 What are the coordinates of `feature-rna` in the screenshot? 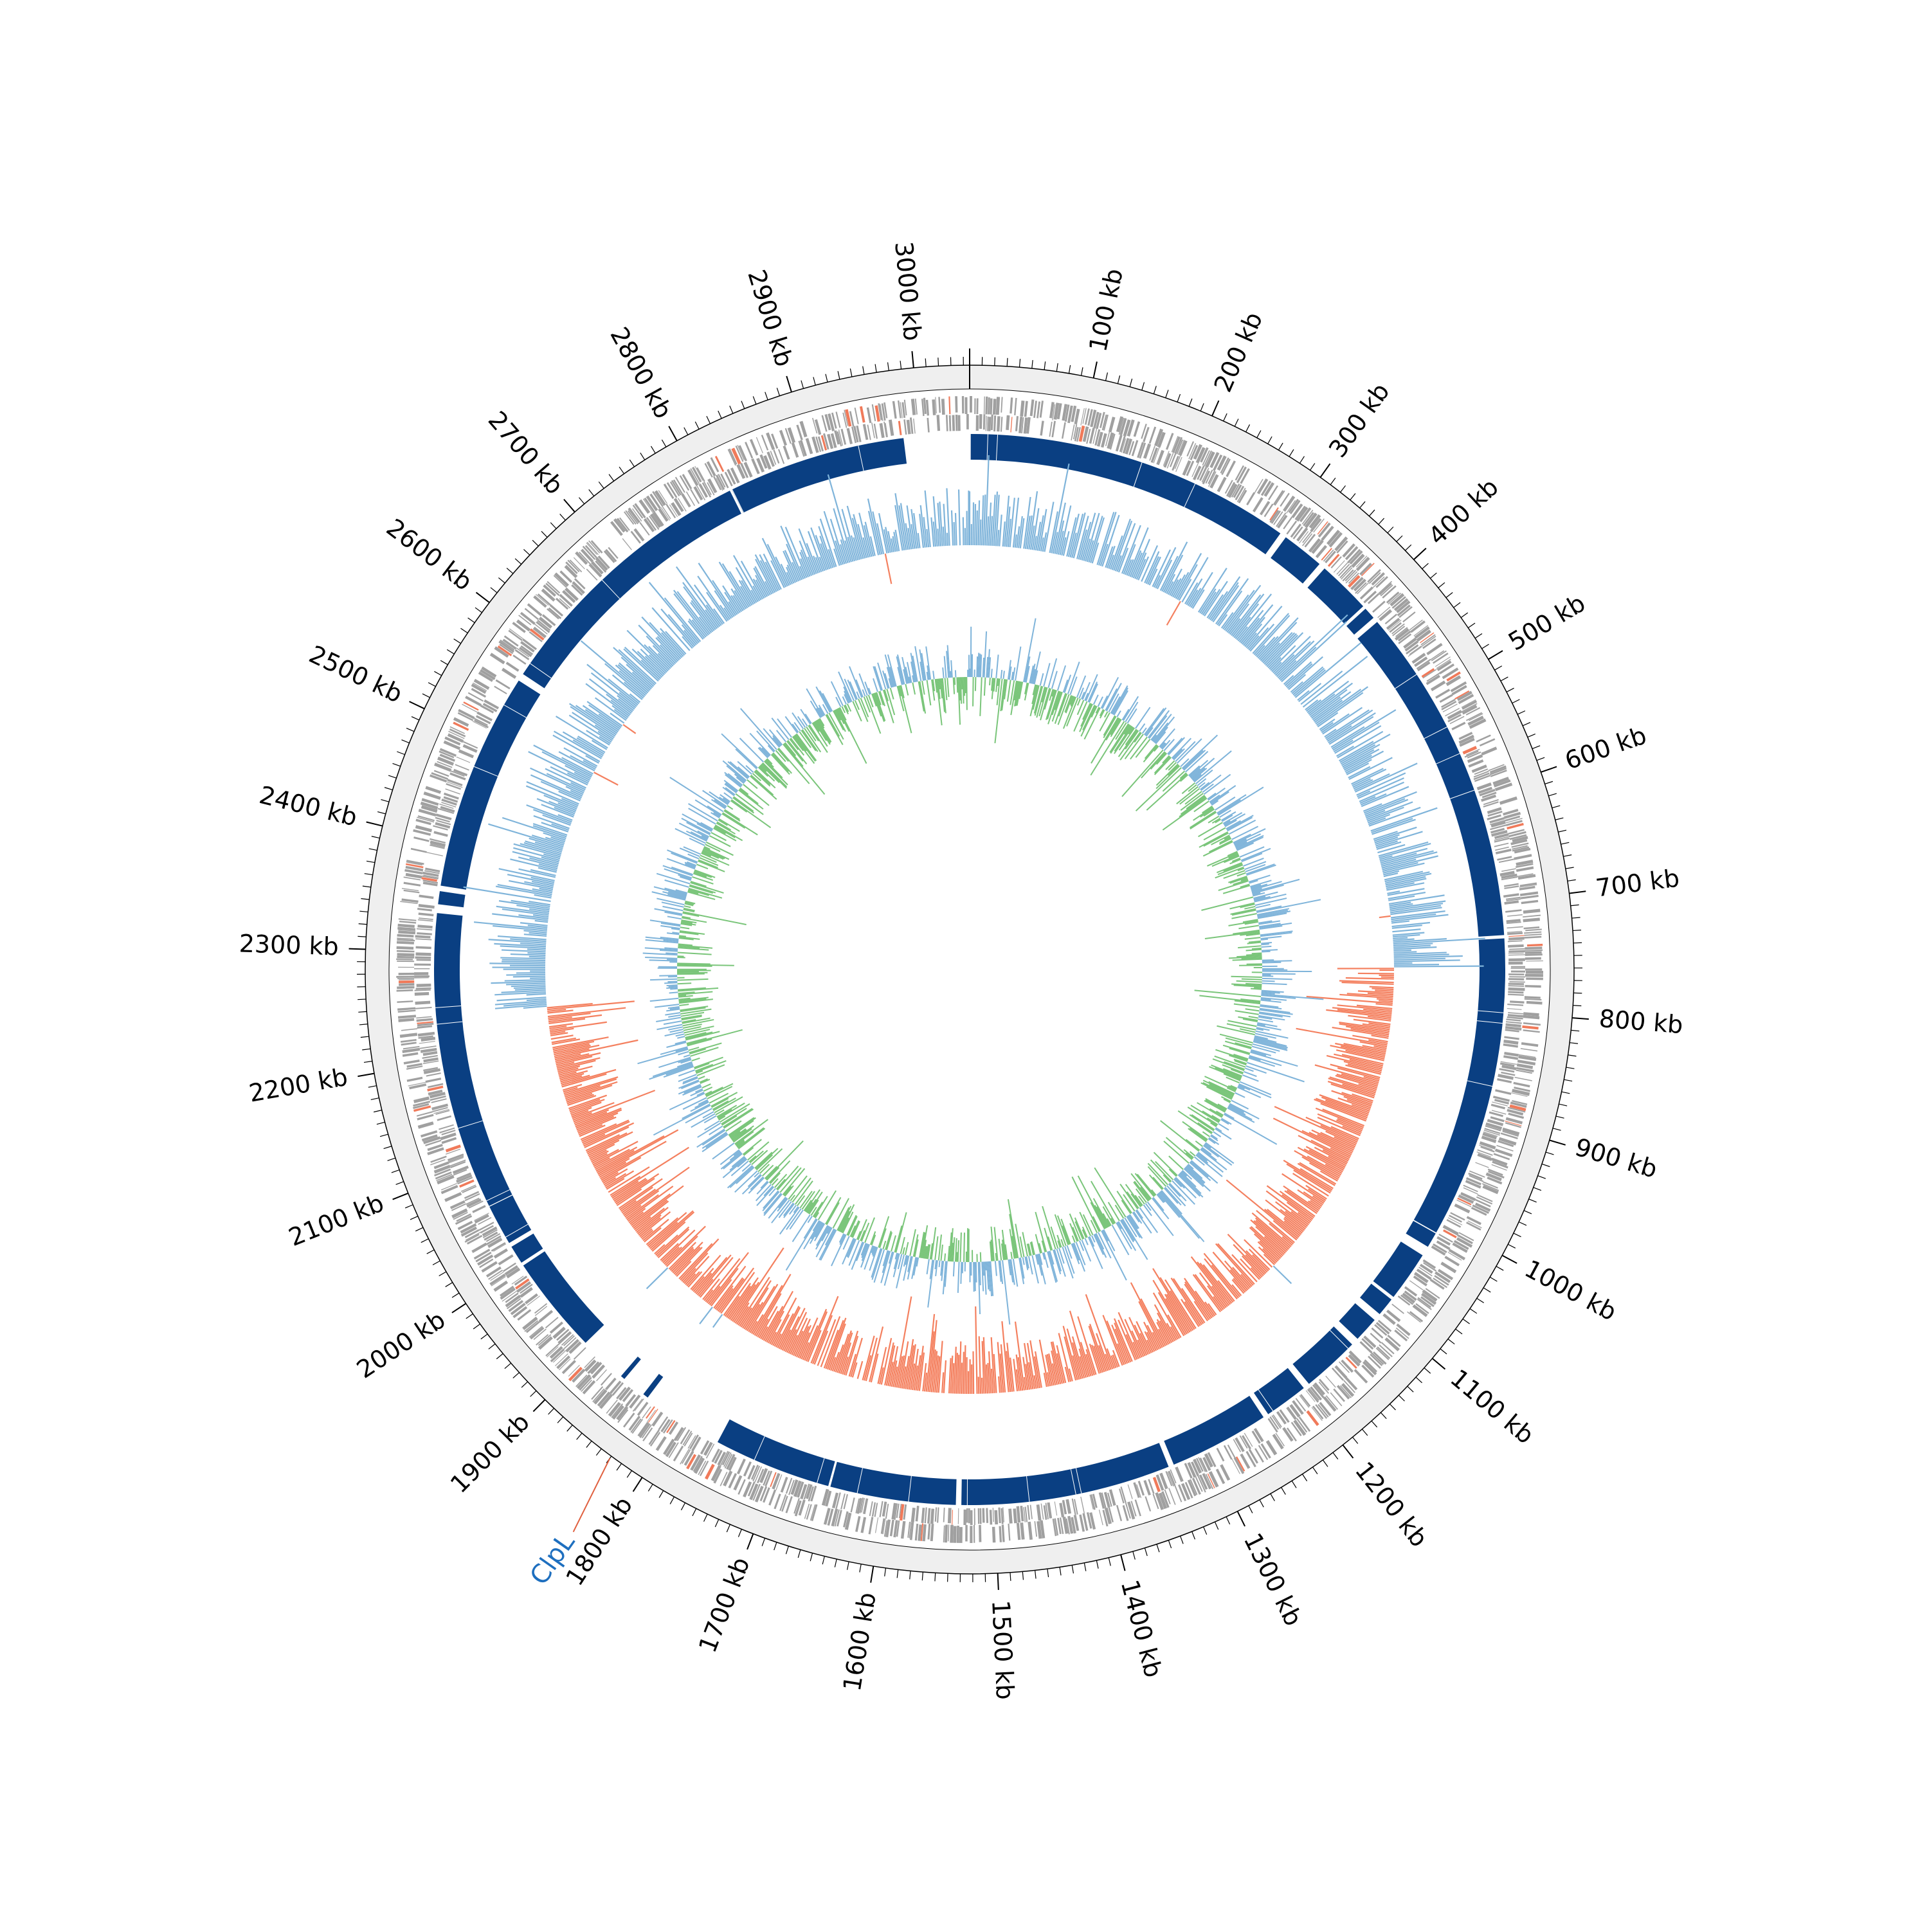 It's located at (1516, 936).